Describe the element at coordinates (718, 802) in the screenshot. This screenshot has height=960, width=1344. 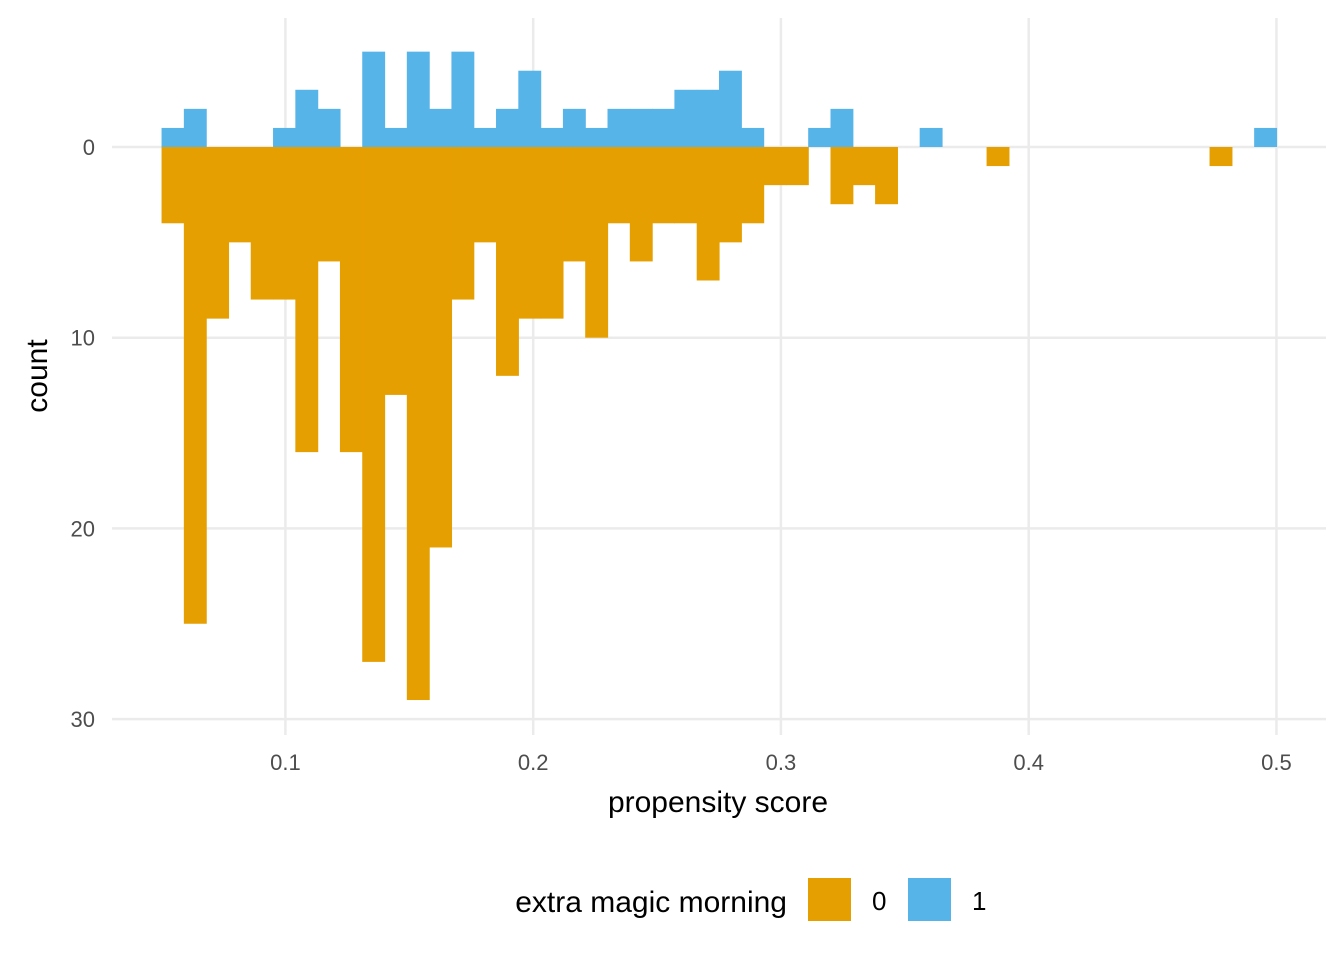
I see `x-axis-title: propensity score` at that location.